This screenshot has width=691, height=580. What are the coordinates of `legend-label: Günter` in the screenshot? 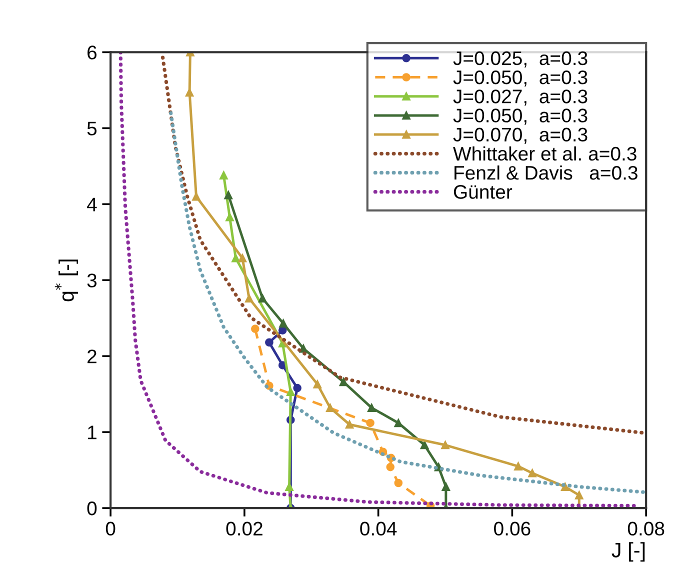 It's located at (483, 192).